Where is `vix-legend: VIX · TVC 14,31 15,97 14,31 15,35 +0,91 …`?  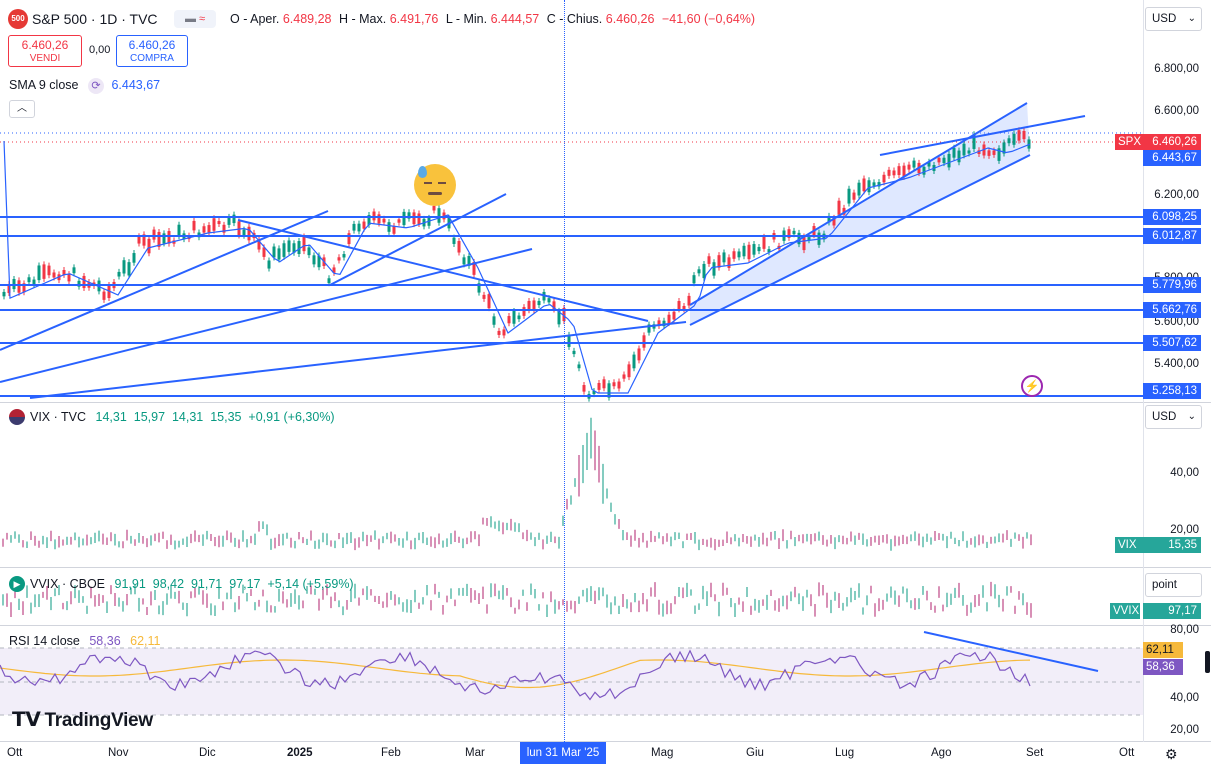
vix-legend: VIX · TVC 14,31 15,97 14,31 15,35 +0,91 … is located at coordinates (182, 417).